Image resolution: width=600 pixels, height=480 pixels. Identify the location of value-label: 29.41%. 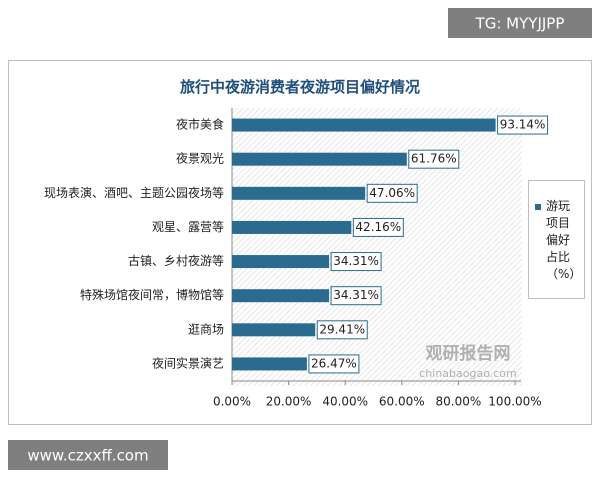
(342, 329).